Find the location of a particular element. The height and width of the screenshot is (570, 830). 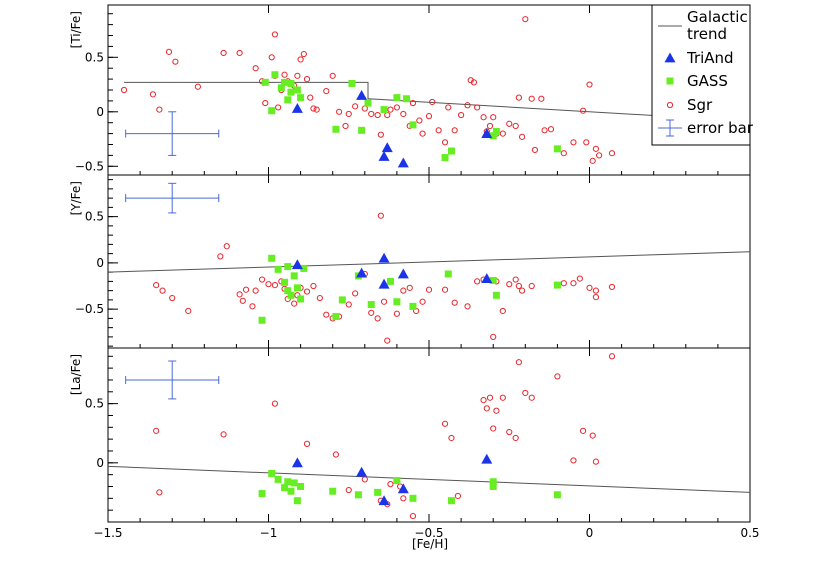

x-tick-label: −0.5 is located at coordinates (428, 533).